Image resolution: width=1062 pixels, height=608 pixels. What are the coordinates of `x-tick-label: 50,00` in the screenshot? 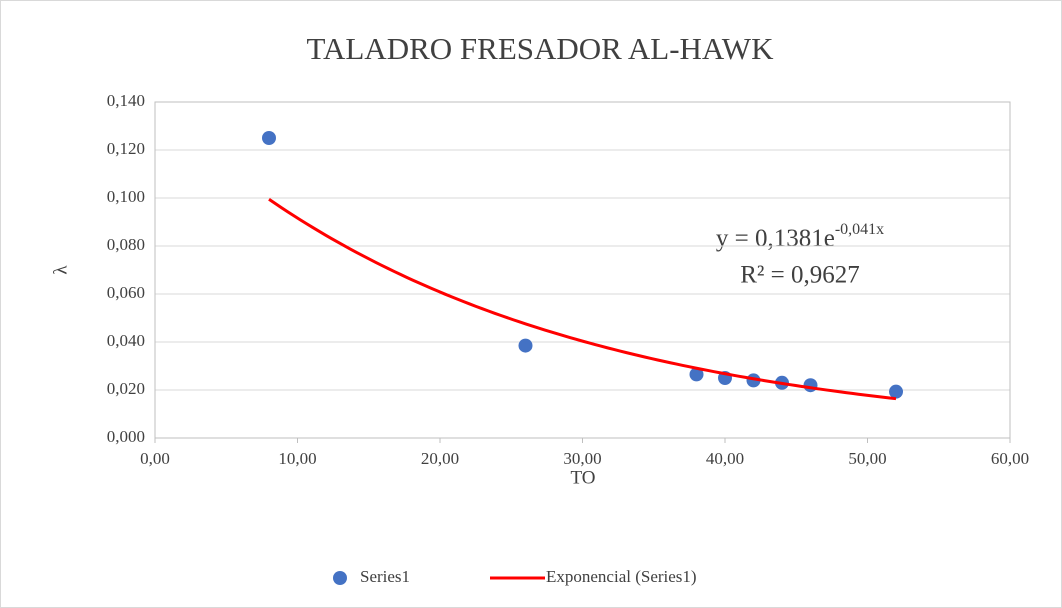 It's located at (867, 458).